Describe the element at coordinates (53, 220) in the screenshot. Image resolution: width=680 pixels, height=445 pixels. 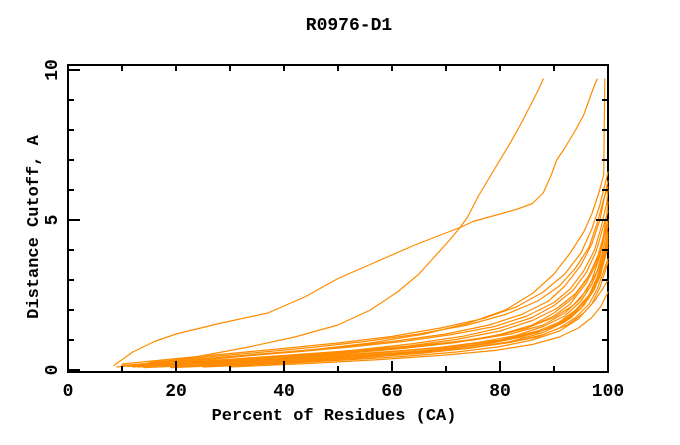
I see `y-tick-label: 5` at that location.